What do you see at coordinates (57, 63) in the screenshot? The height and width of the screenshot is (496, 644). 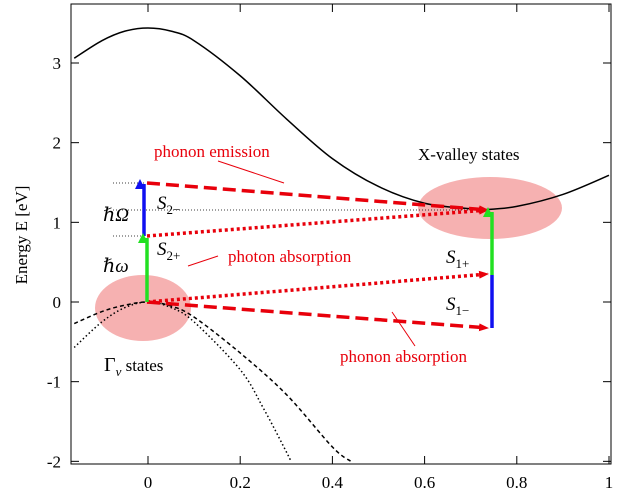 I see `y-tick-label: 3` at bounding box center [57, 63].